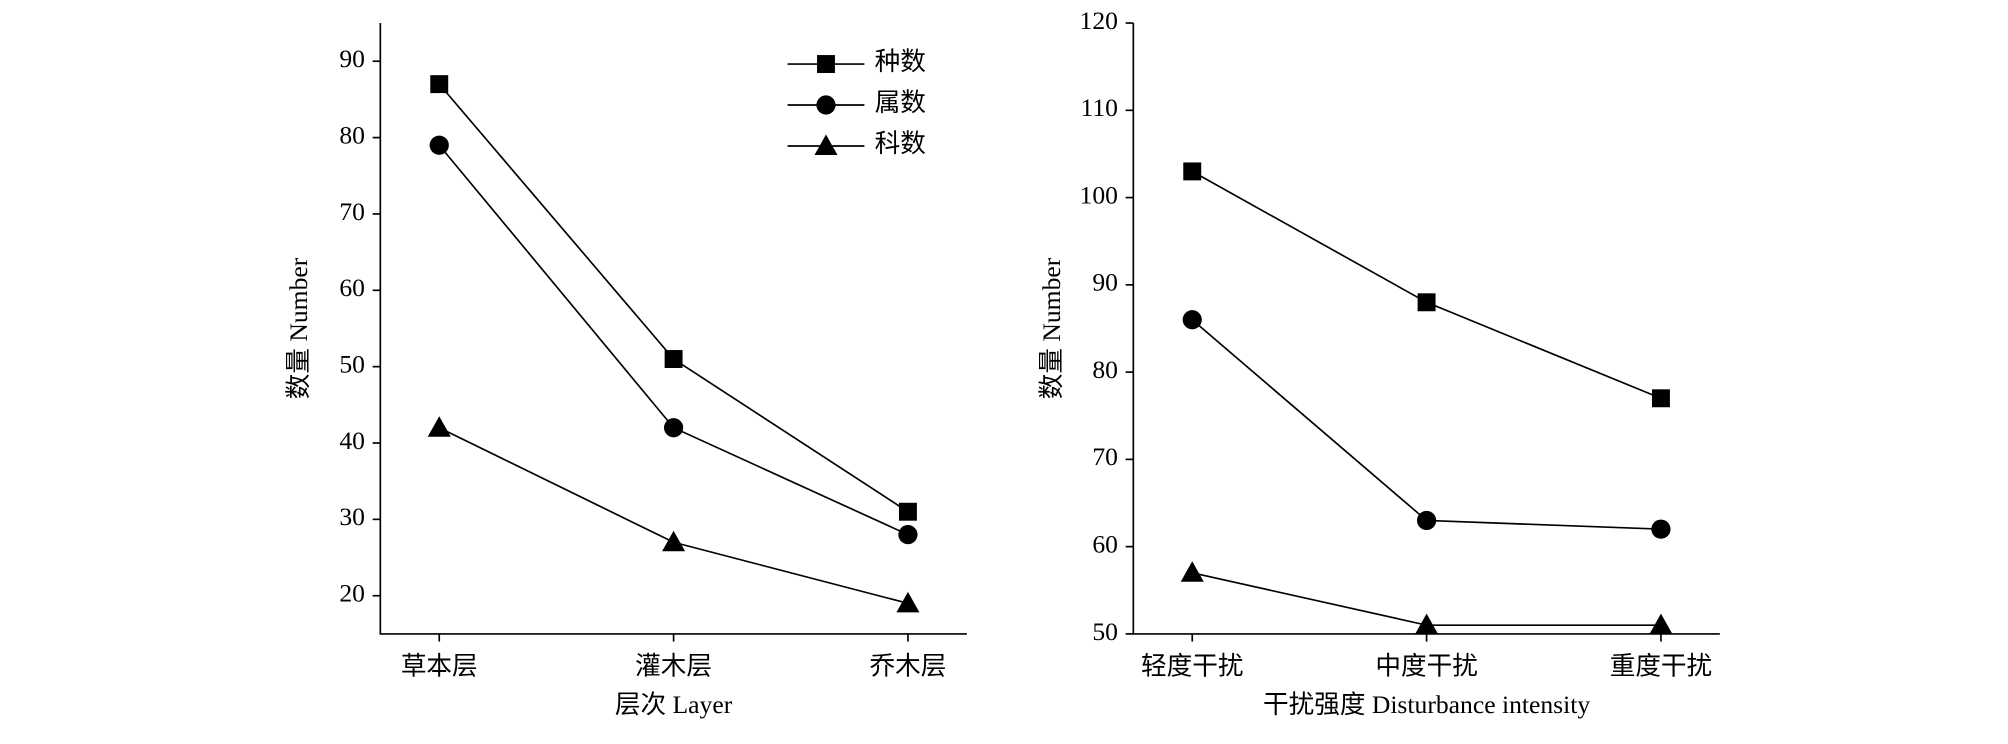 The image size is (2008, 744). Describe the element at coordinates (1661, 665) in the screenshot. I see `x-tick-label: 重度干扰` at that location.